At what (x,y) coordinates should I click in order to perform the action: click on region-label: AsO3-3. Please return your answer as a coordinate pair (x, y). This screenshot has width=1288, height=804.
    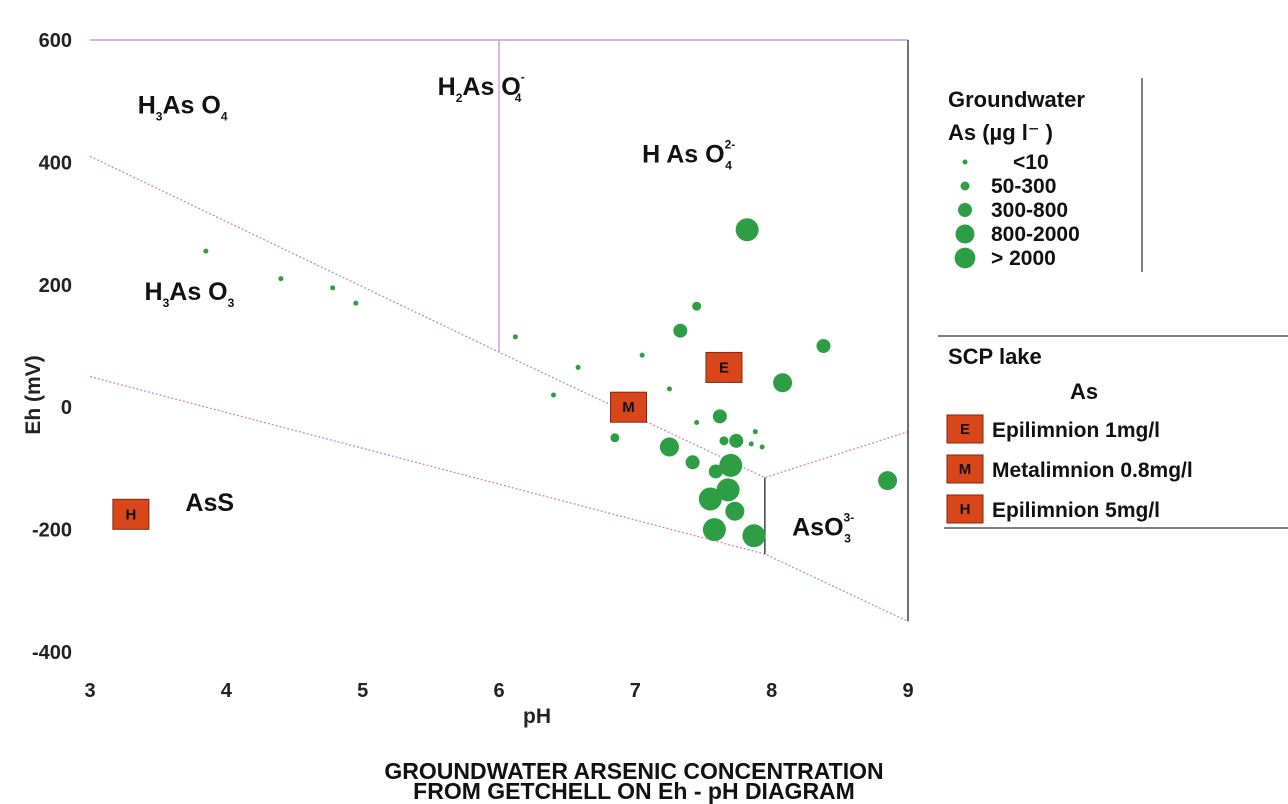
    Looking at the image, I should click on (823, 528).